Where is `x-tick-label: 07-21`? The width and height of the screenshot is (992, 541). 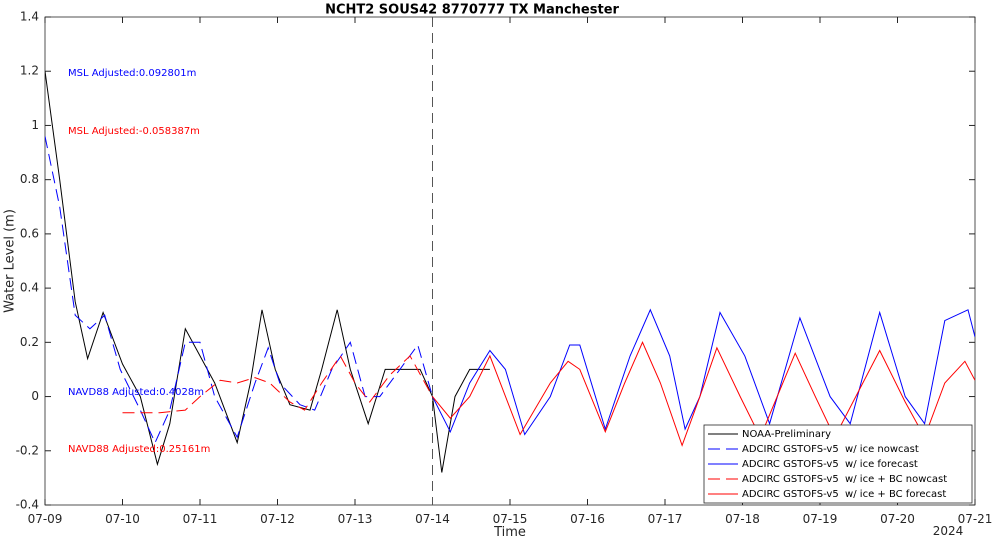
x-tick-label: 07-21 is located at coordinates (975, 519).